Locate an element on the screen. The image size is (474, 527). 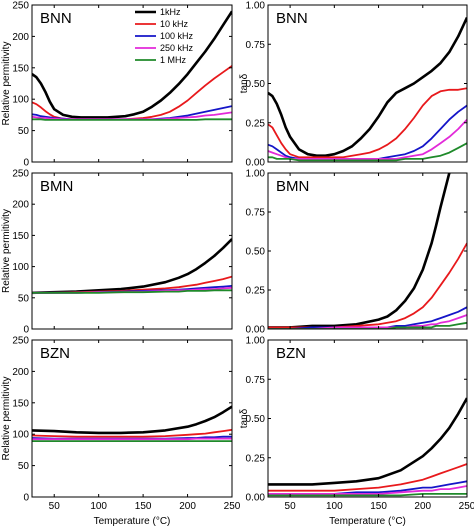
legend: 1kHz 10 kHz 100 kHz 250 kHz 1 MHz is located at coordinates (164, 36).